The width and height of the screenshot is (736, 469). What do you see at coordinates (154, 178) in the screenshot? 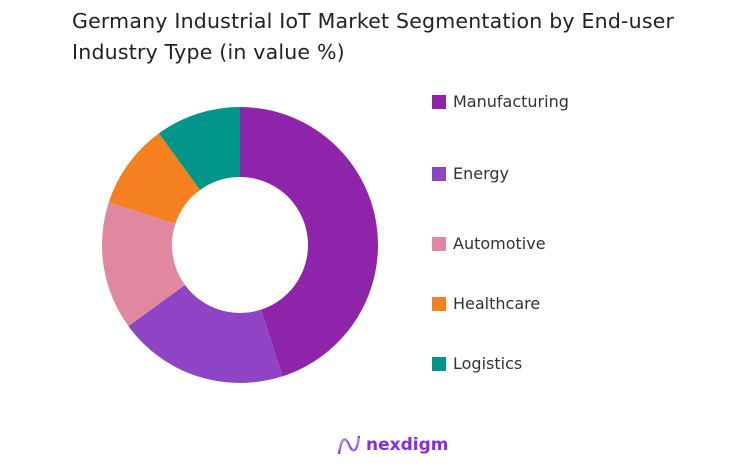
I see `slice-healthcare` at bounding box center [154, 178].